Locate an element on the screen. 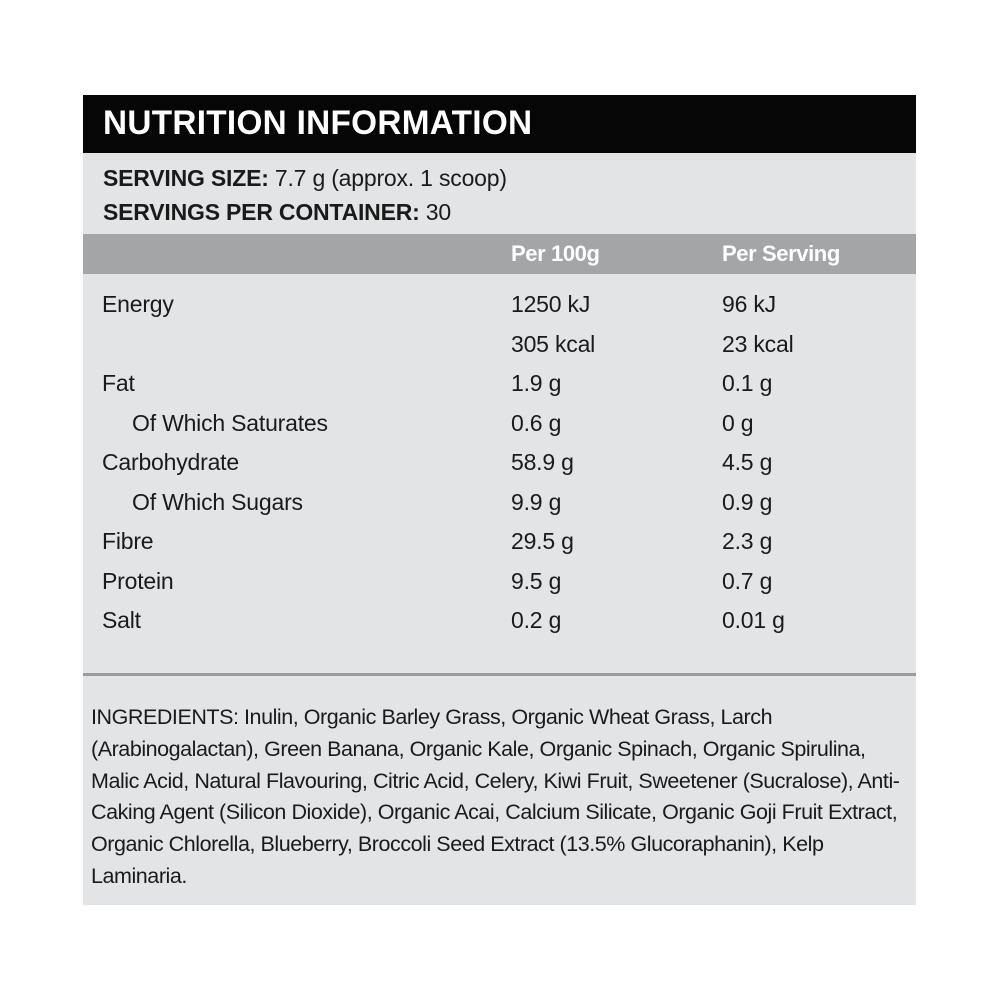 The height and width of the screenshot is (1000, 1000). value-per-100g: 0.2 g is located at coordinates (536, 620).